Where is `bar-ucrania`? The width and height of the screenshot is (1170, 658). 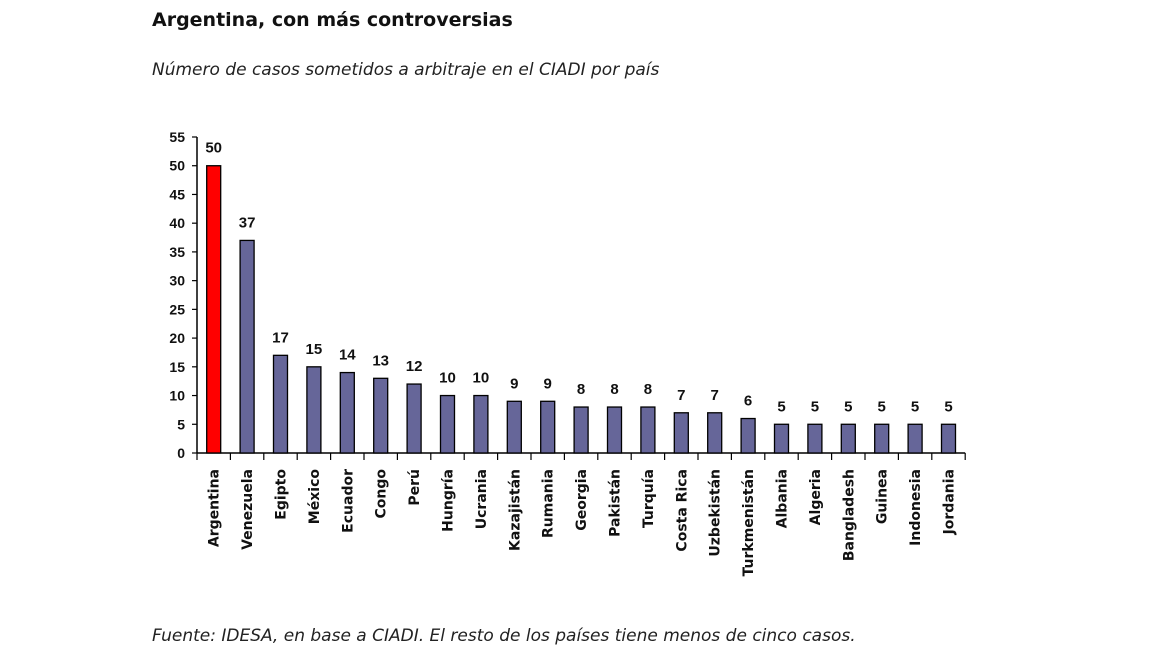
bar-ucrania is located at coordinates (481, 424).